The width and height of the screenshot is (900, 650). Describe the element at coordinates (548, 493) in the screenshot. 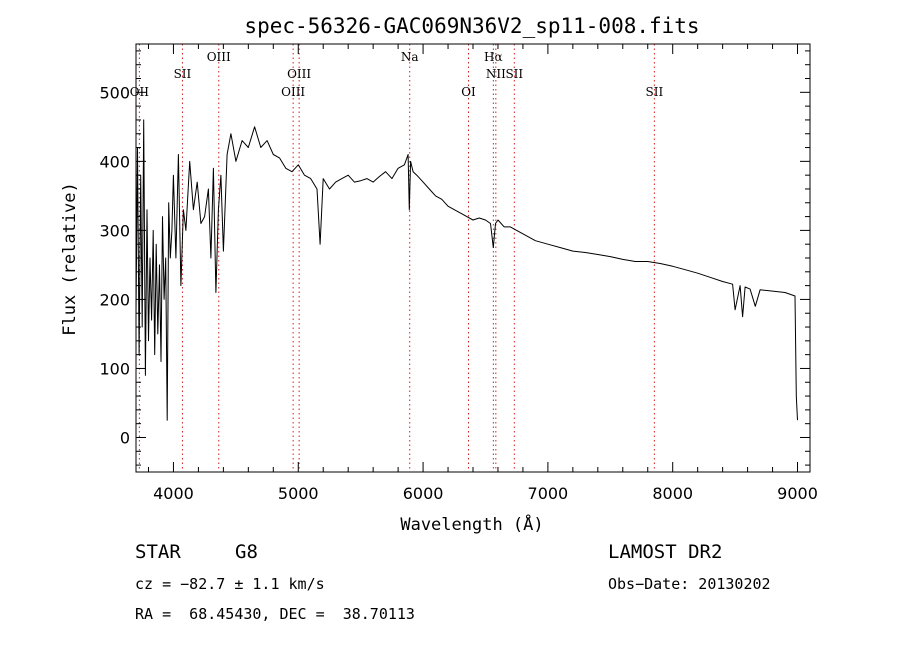

I see `x-tick-label: 7000` at that location.